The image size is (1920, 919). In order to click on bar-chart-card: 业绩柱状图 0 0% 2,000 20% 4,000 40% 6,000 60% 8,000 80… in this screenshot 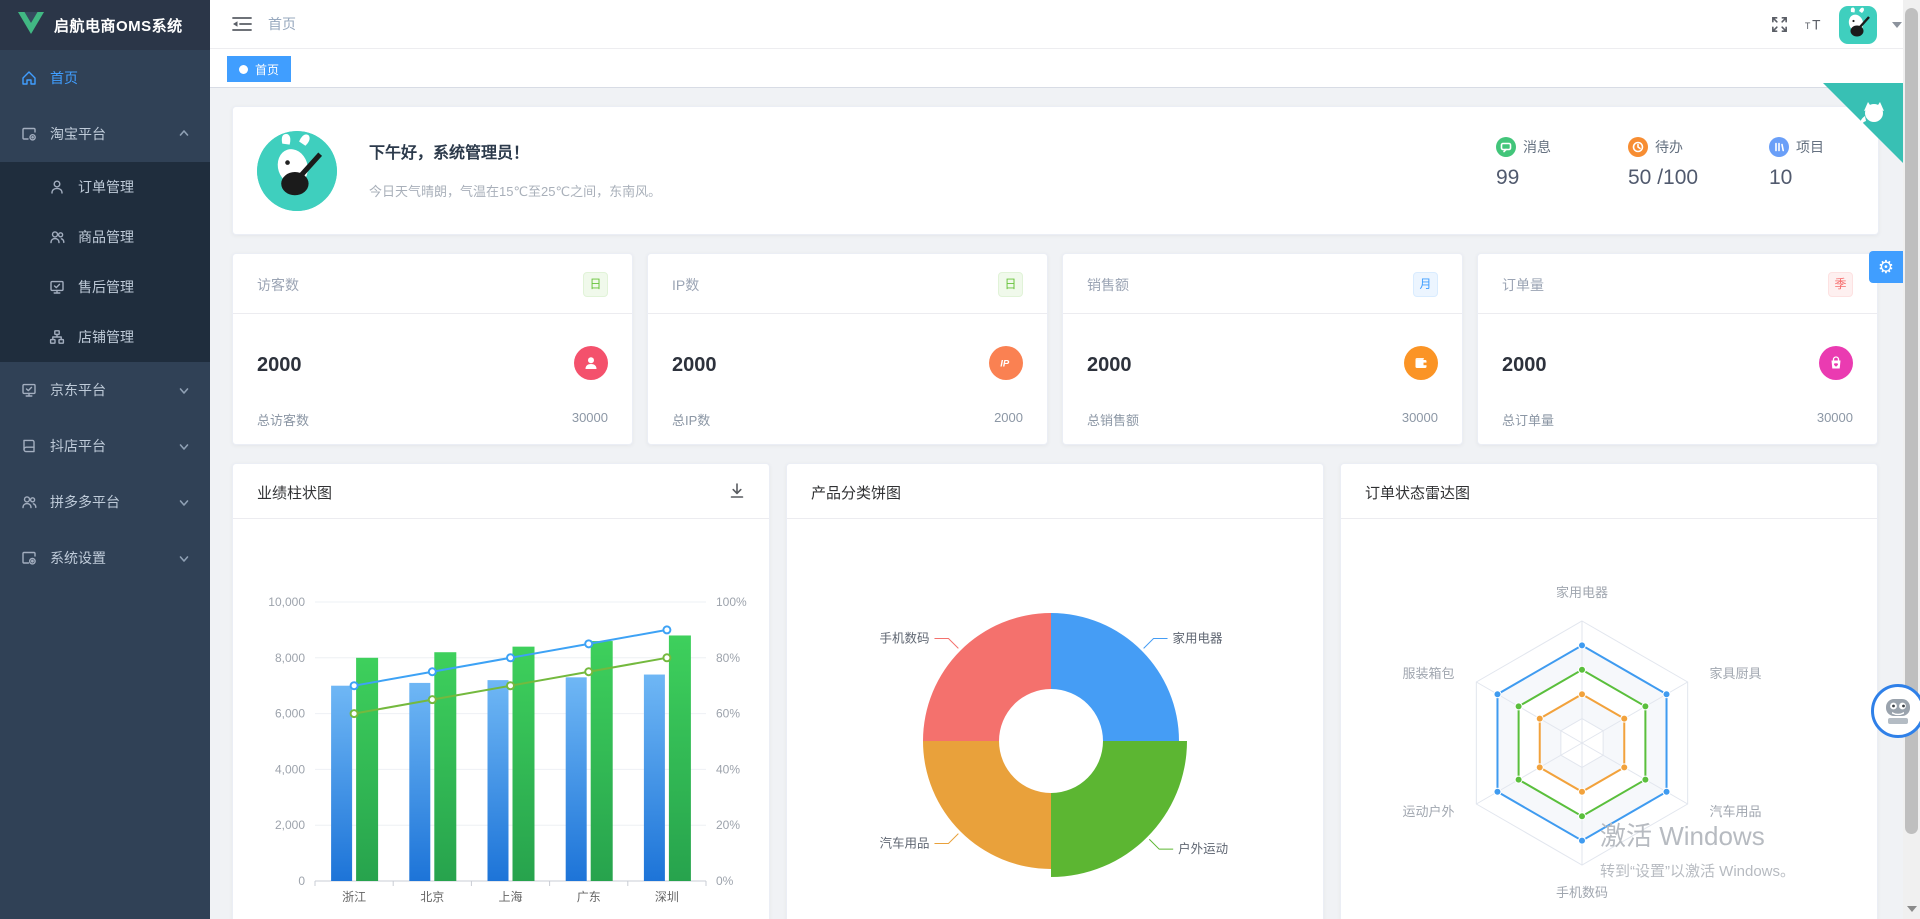, I will do `click(501, 691)`.